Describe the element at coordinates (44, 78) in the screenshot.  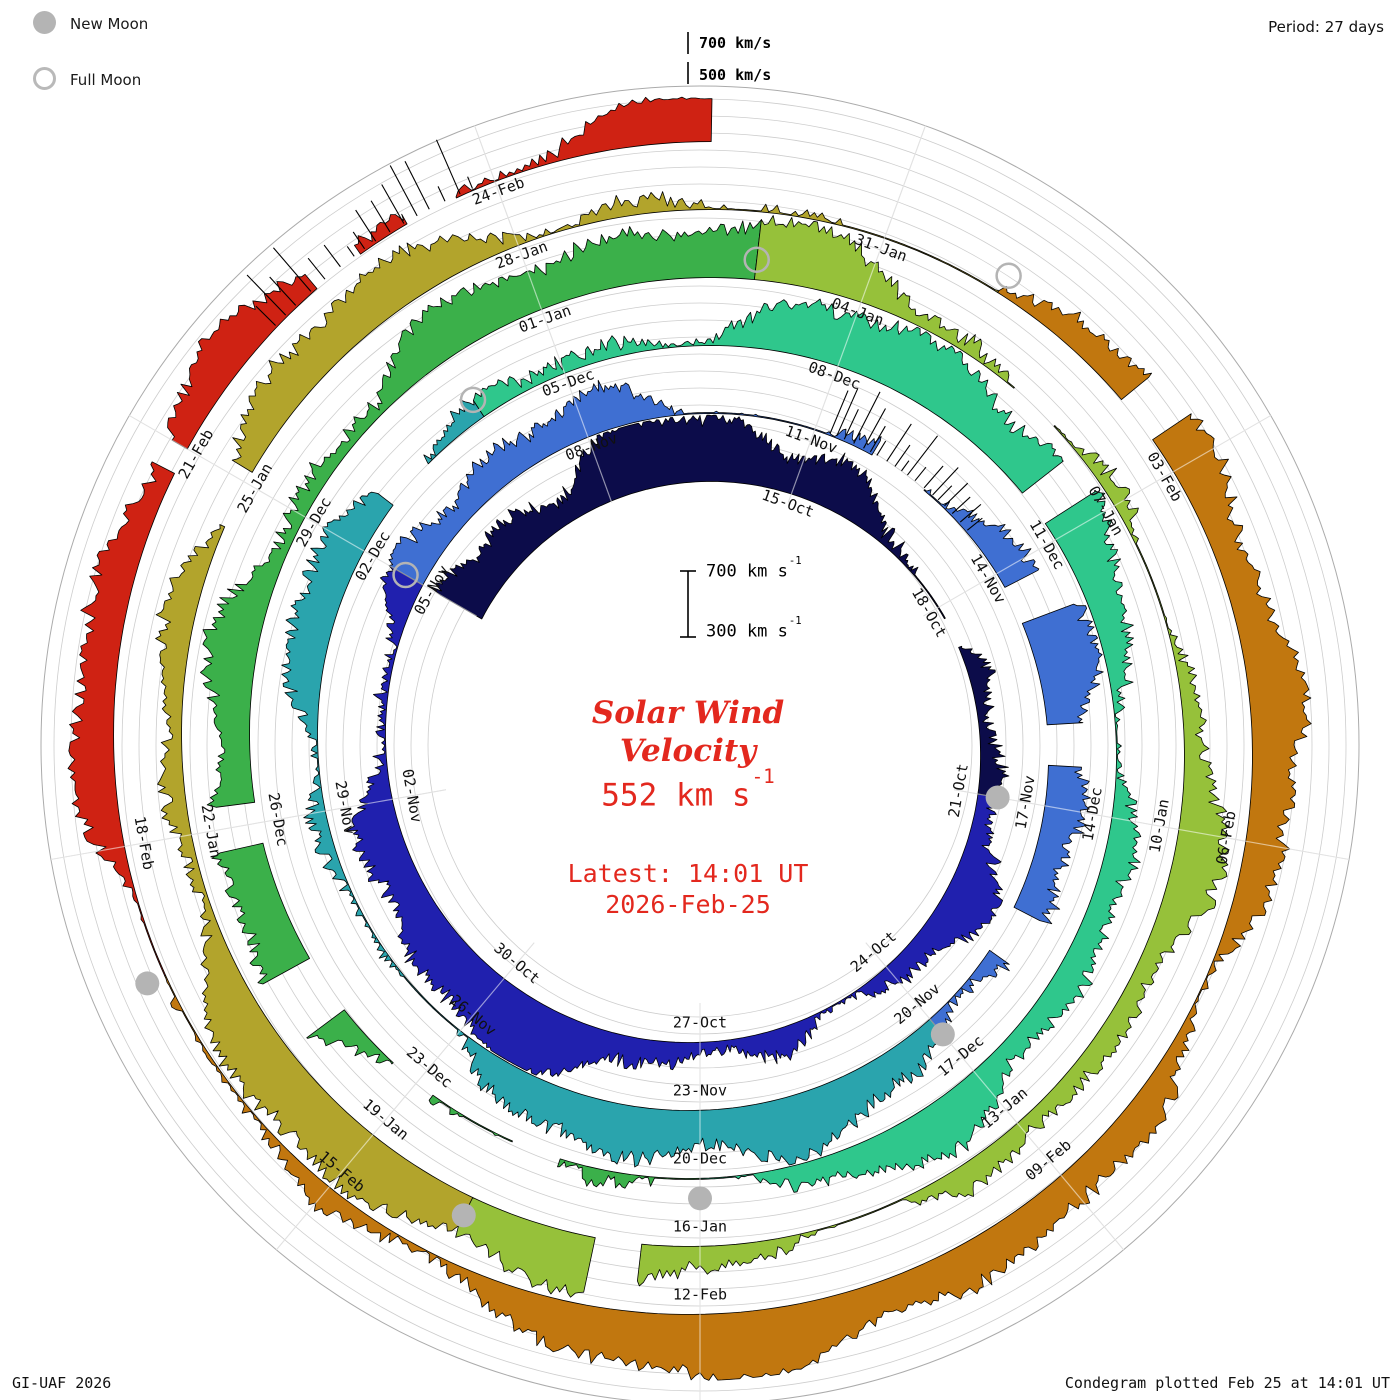
I see `full-moon-icon` at that location.